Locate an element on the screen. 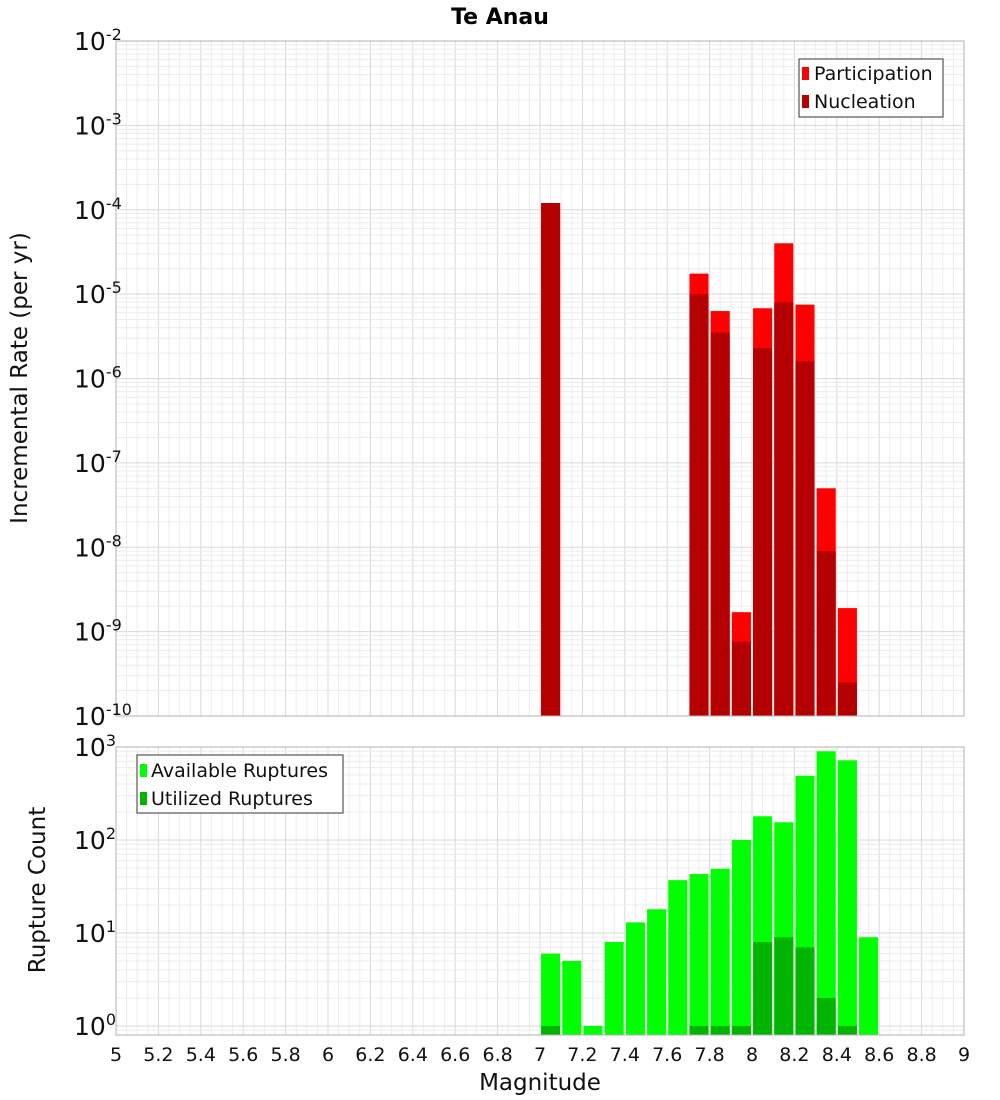 This screenshot has height=1100, width=1000. x-tick-label: 8.2 is located at coordinates (794, 1055).